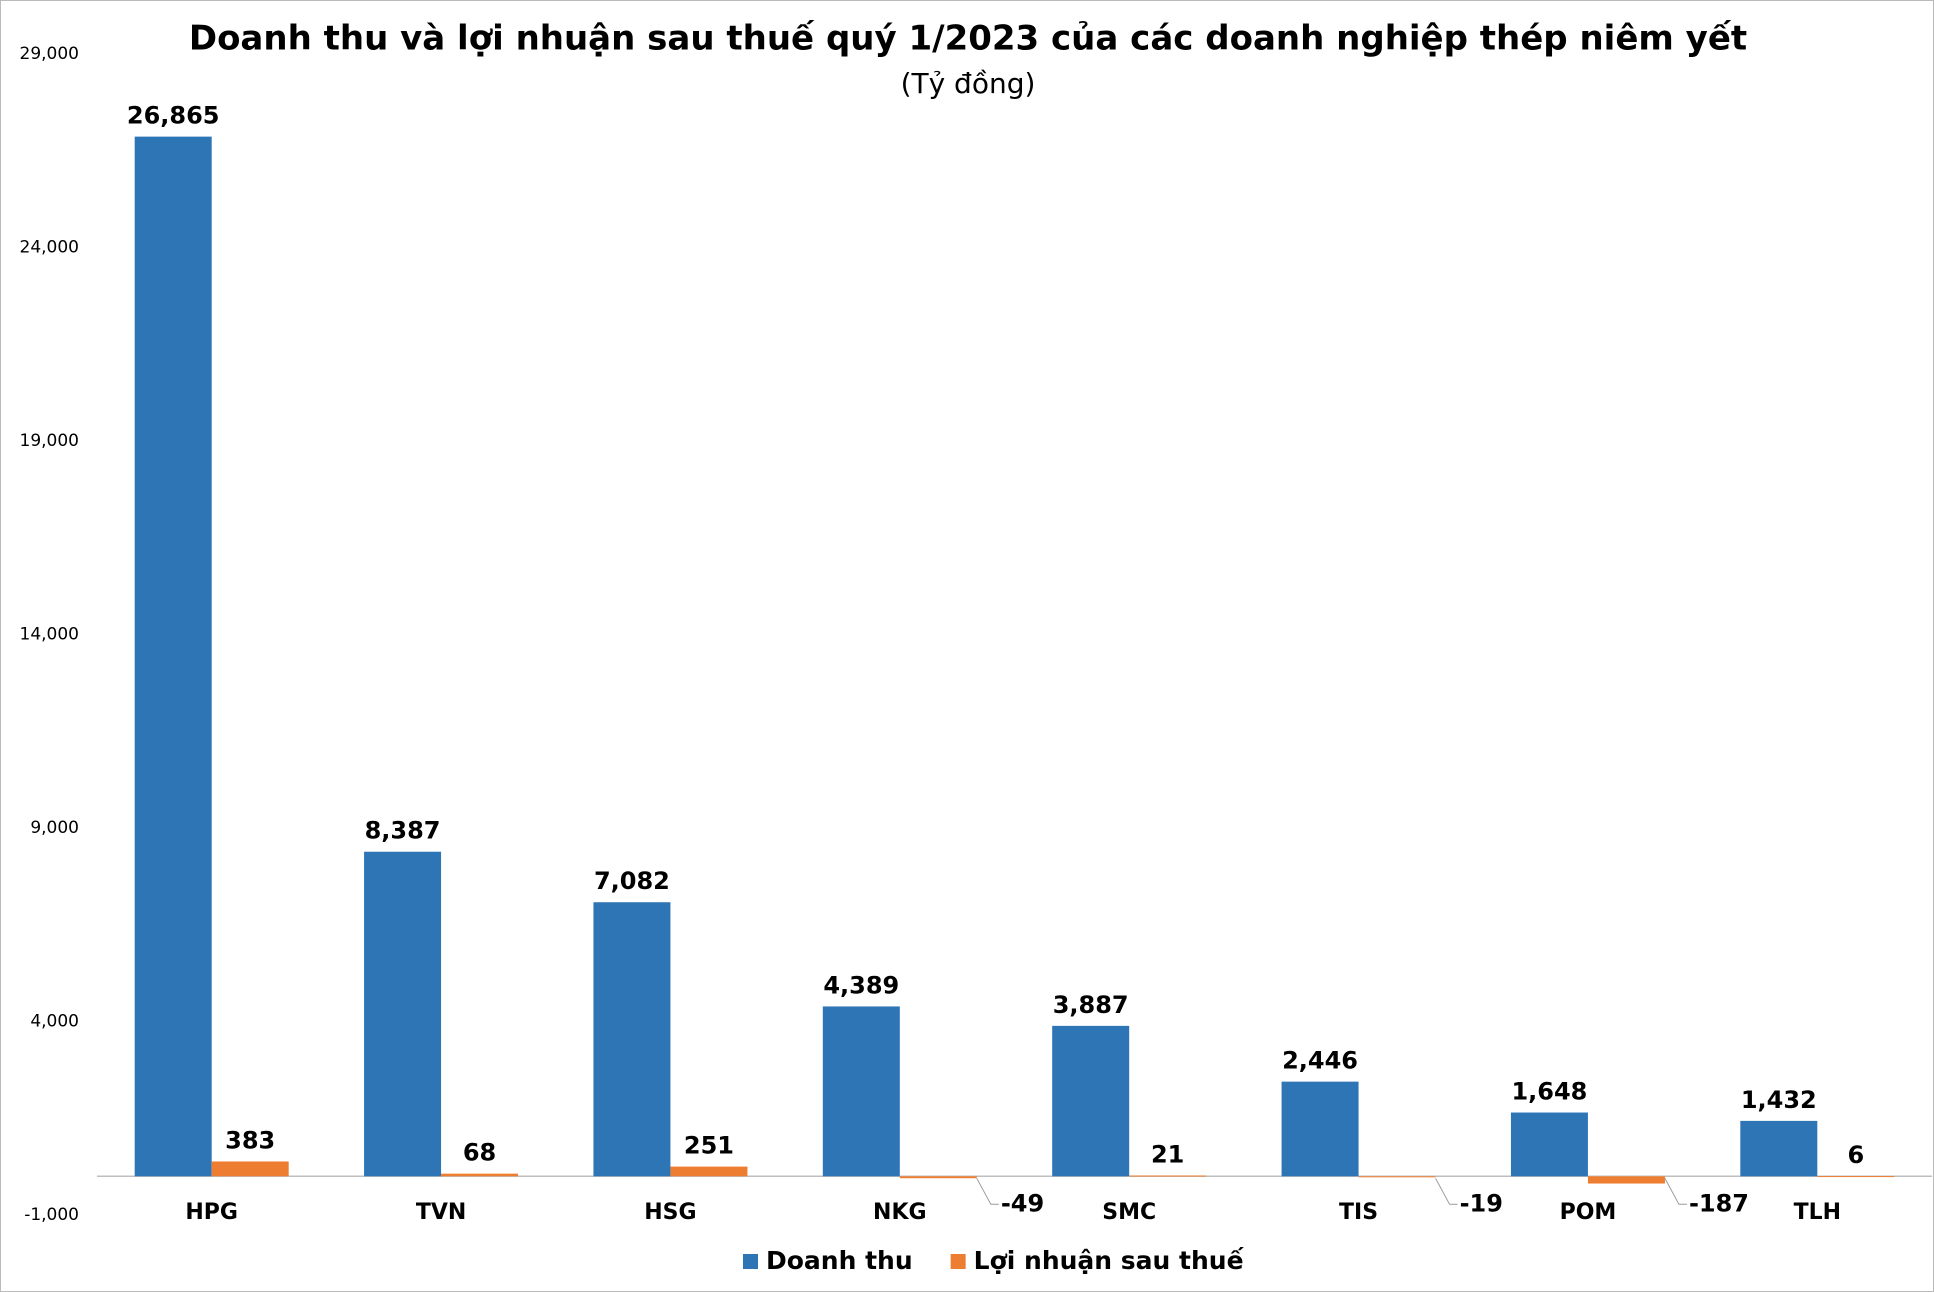  What do you see at coordinates (1779, 1100) in the screenshot?
I see `data-label: 1,432` at bounding box center [1779, 1100].